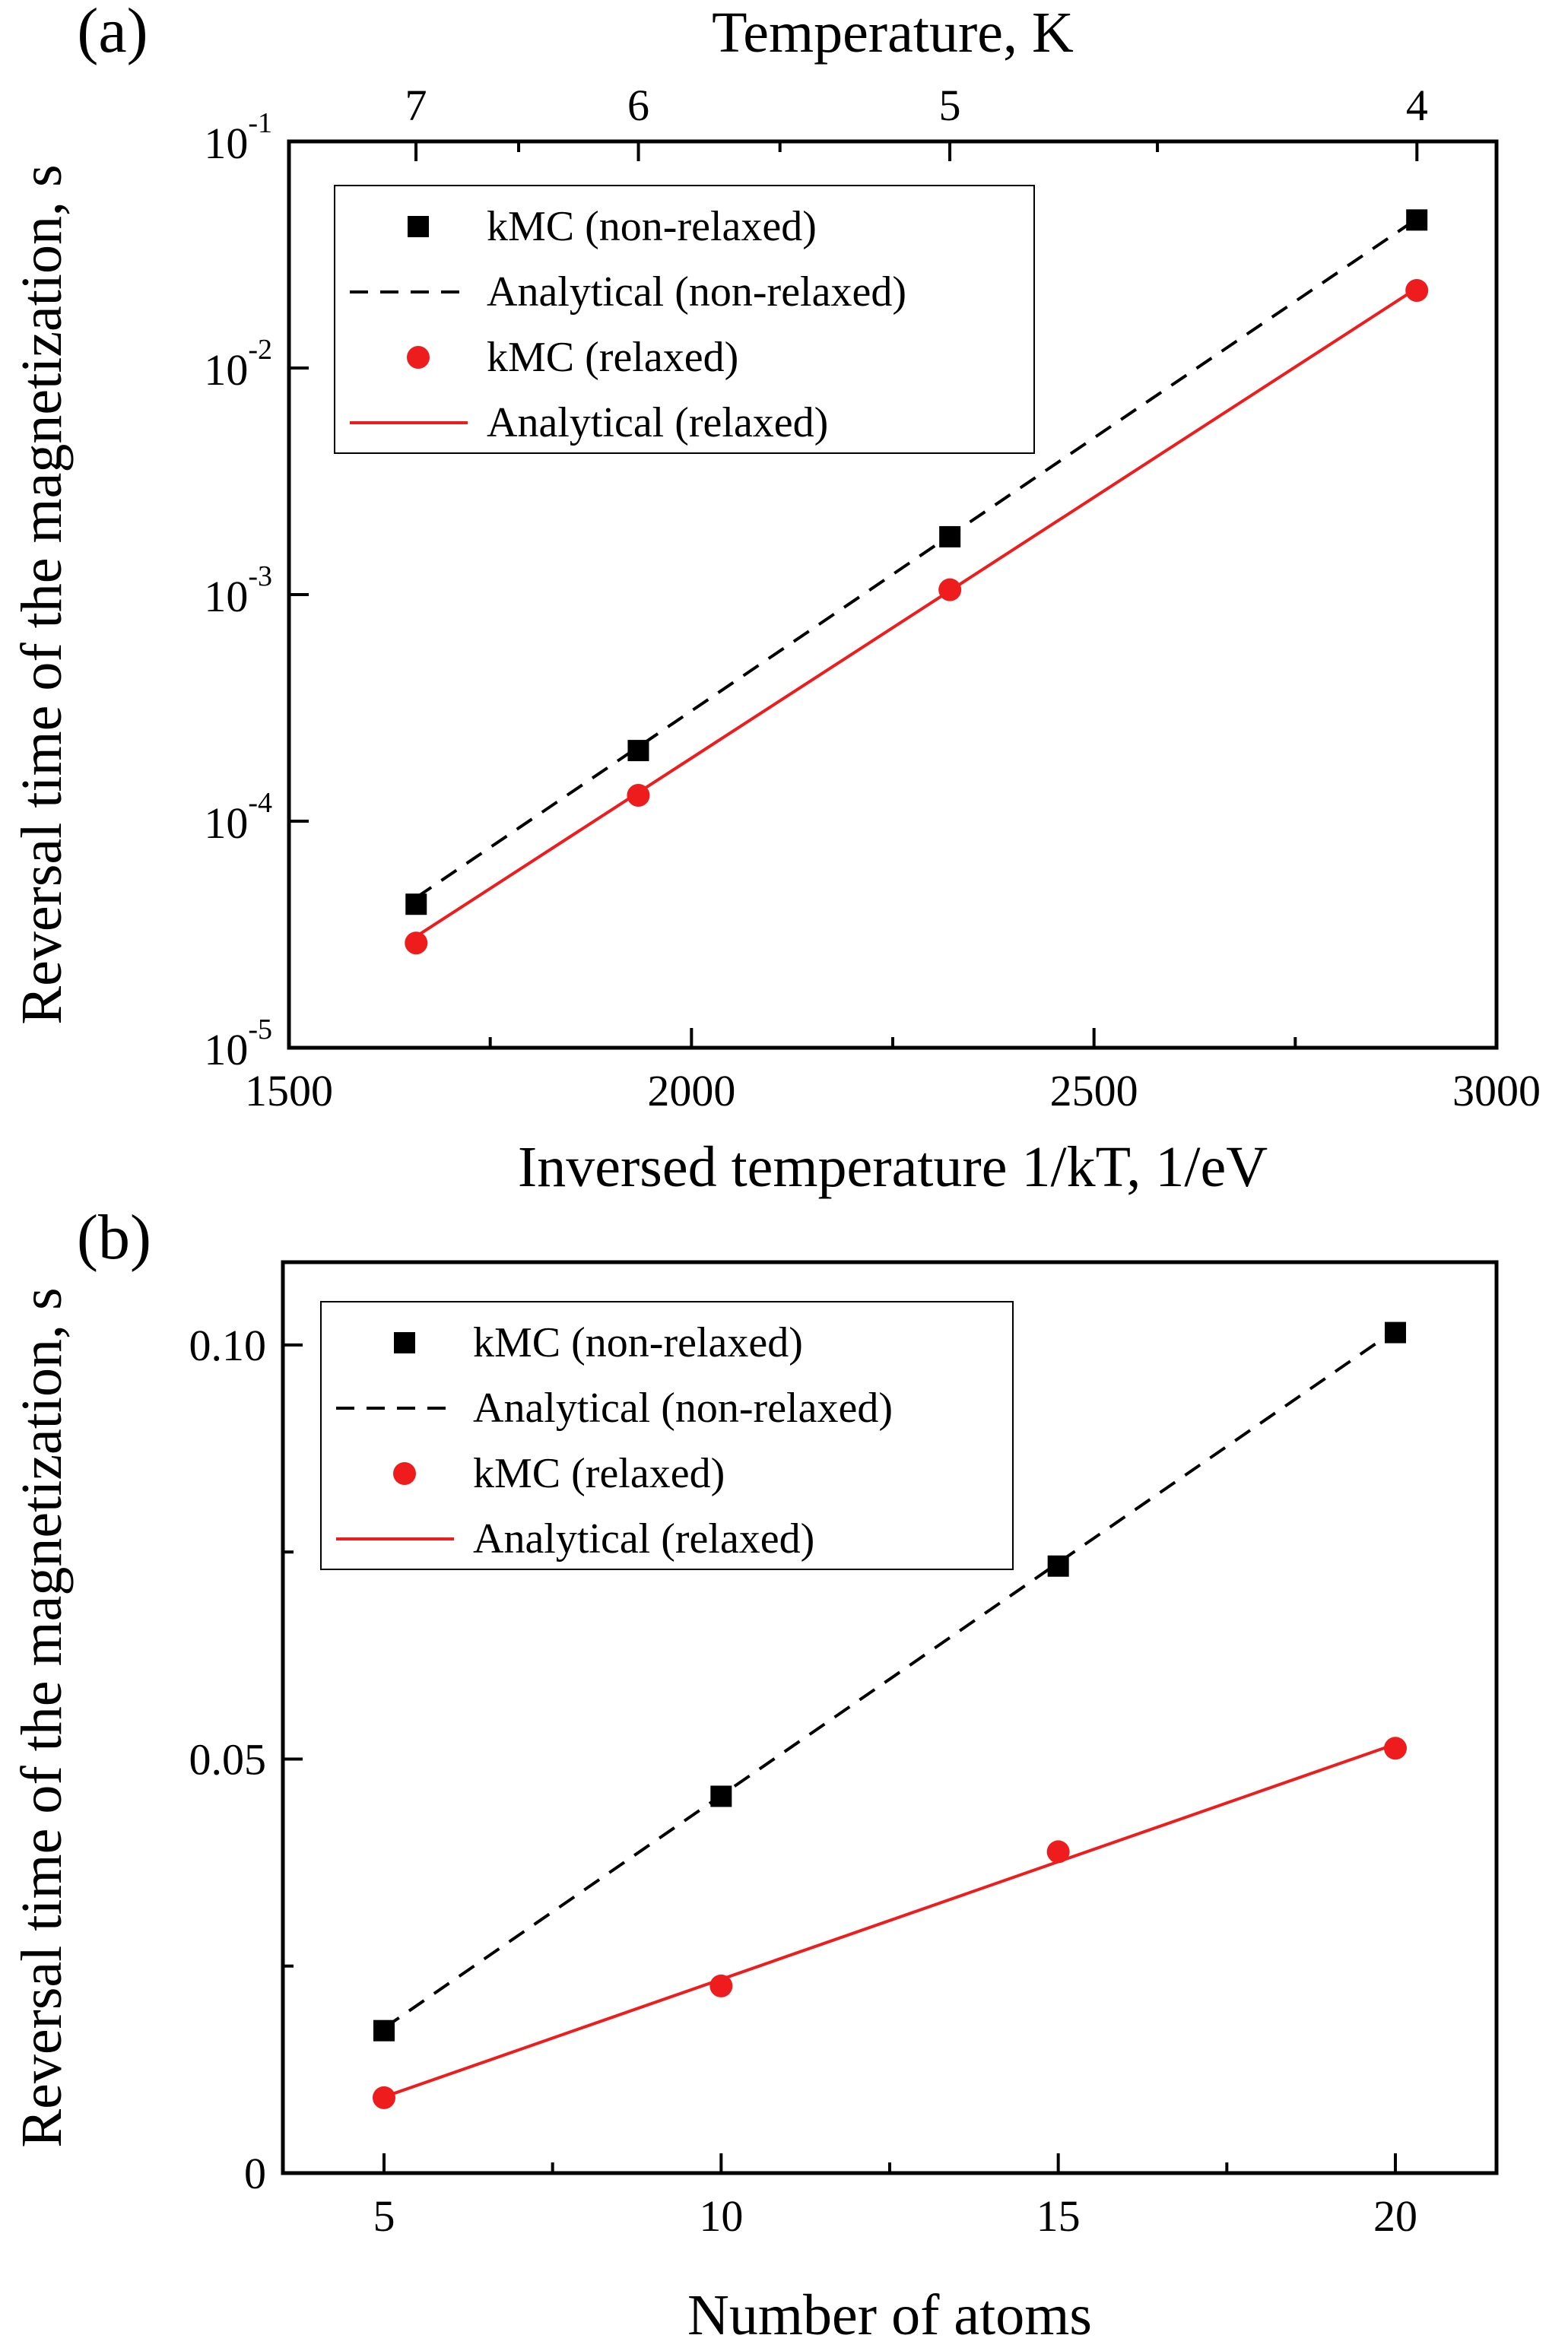 The image size is (1568, 2351). I want to click on x-tick-label: 2000, so click(691, 1090).